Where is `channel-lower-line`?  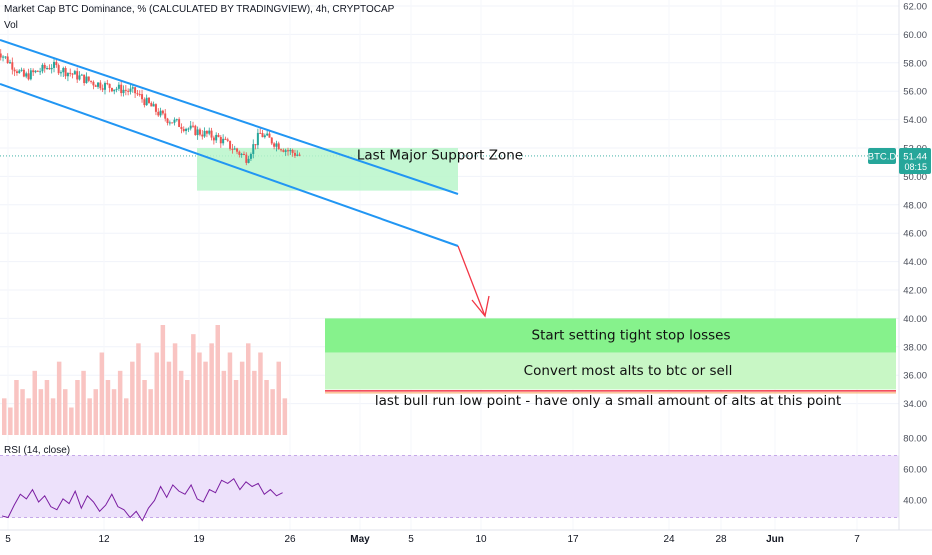 channel-lower-line is located at coordinates (229, 165).